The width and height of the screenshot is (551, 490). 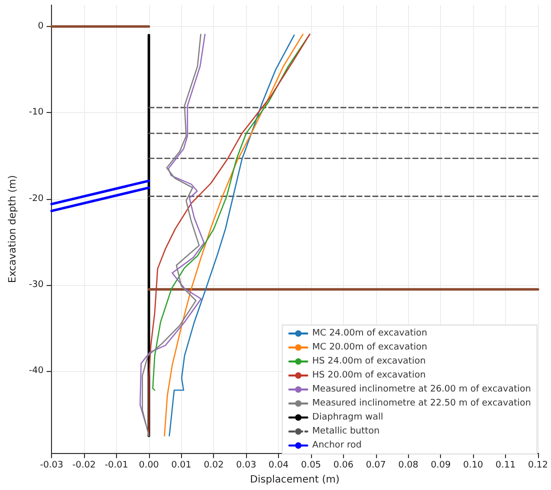 I want to click on x-tick-label: -0.01, so click(x=116, y=465).